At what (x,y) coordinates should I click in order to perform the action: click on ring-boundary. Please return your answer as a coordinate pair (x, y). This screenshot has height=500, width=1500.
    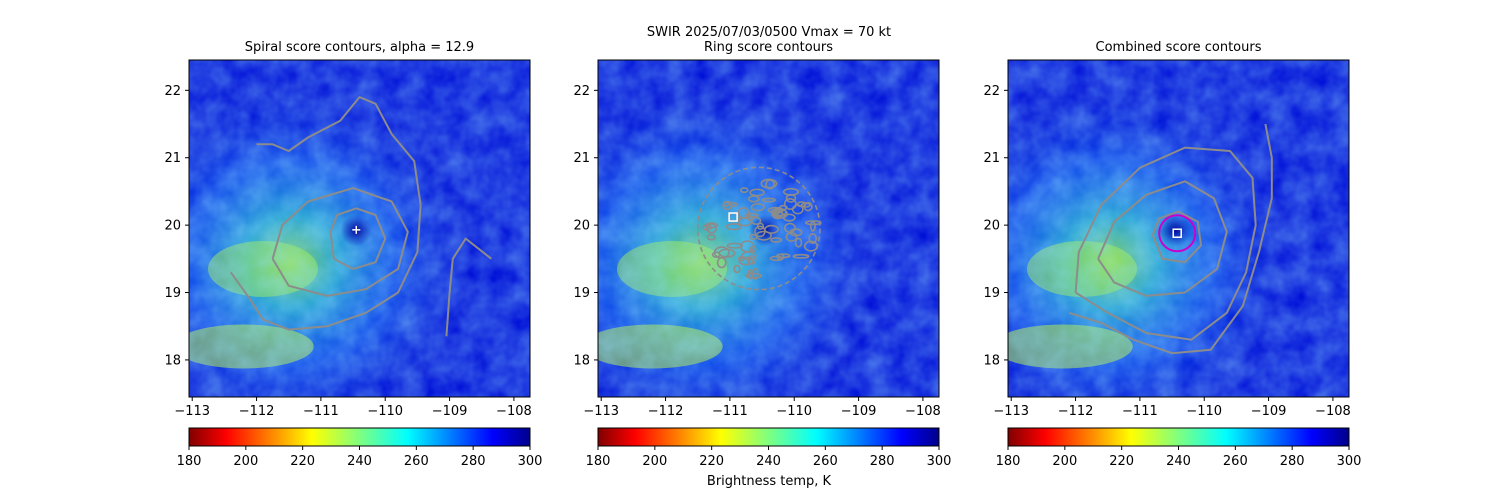
    Looking at the image, I should click on (758, 228).